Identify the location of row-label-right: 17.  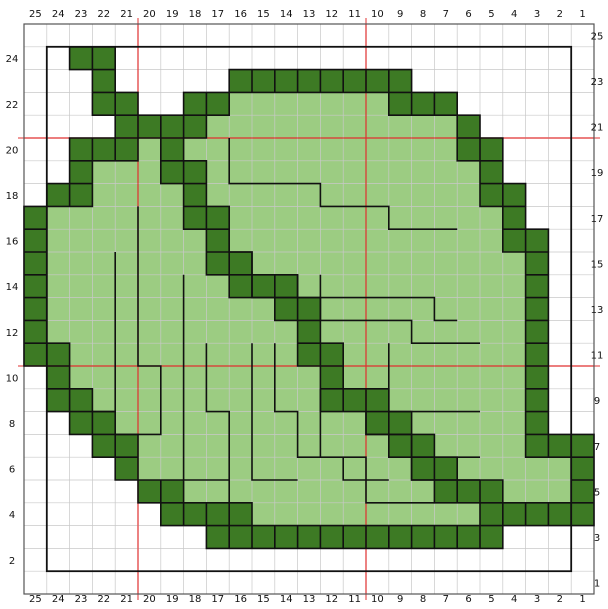
(597, 219).